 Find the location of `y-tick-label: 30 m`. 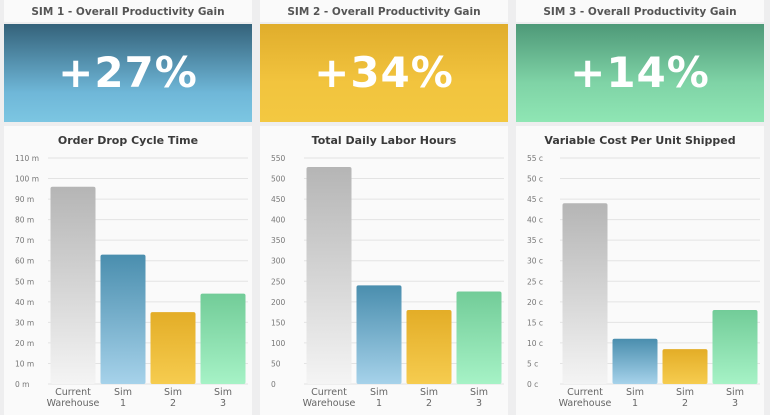

y-tick-label: 30 m is located at coordinates (24, 322).